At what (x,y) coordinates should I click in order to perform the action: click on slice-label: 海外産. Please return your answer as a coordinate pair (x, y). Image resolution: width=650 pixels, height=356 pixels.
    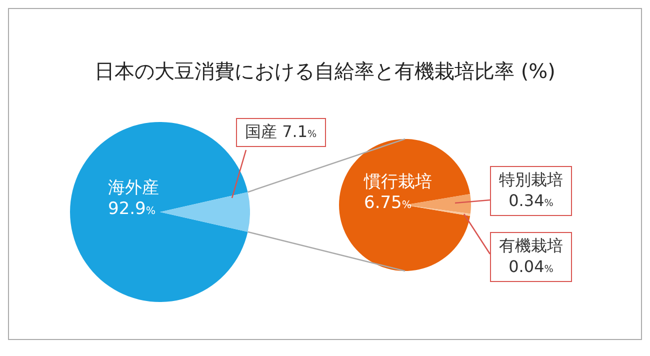
    Looking at the image, I should click on (133, 189).